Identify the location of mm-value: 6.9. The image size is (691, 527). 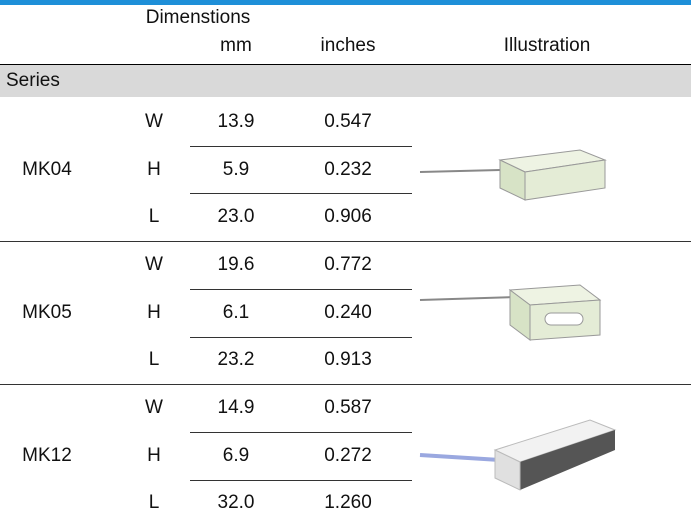
(236, 455).